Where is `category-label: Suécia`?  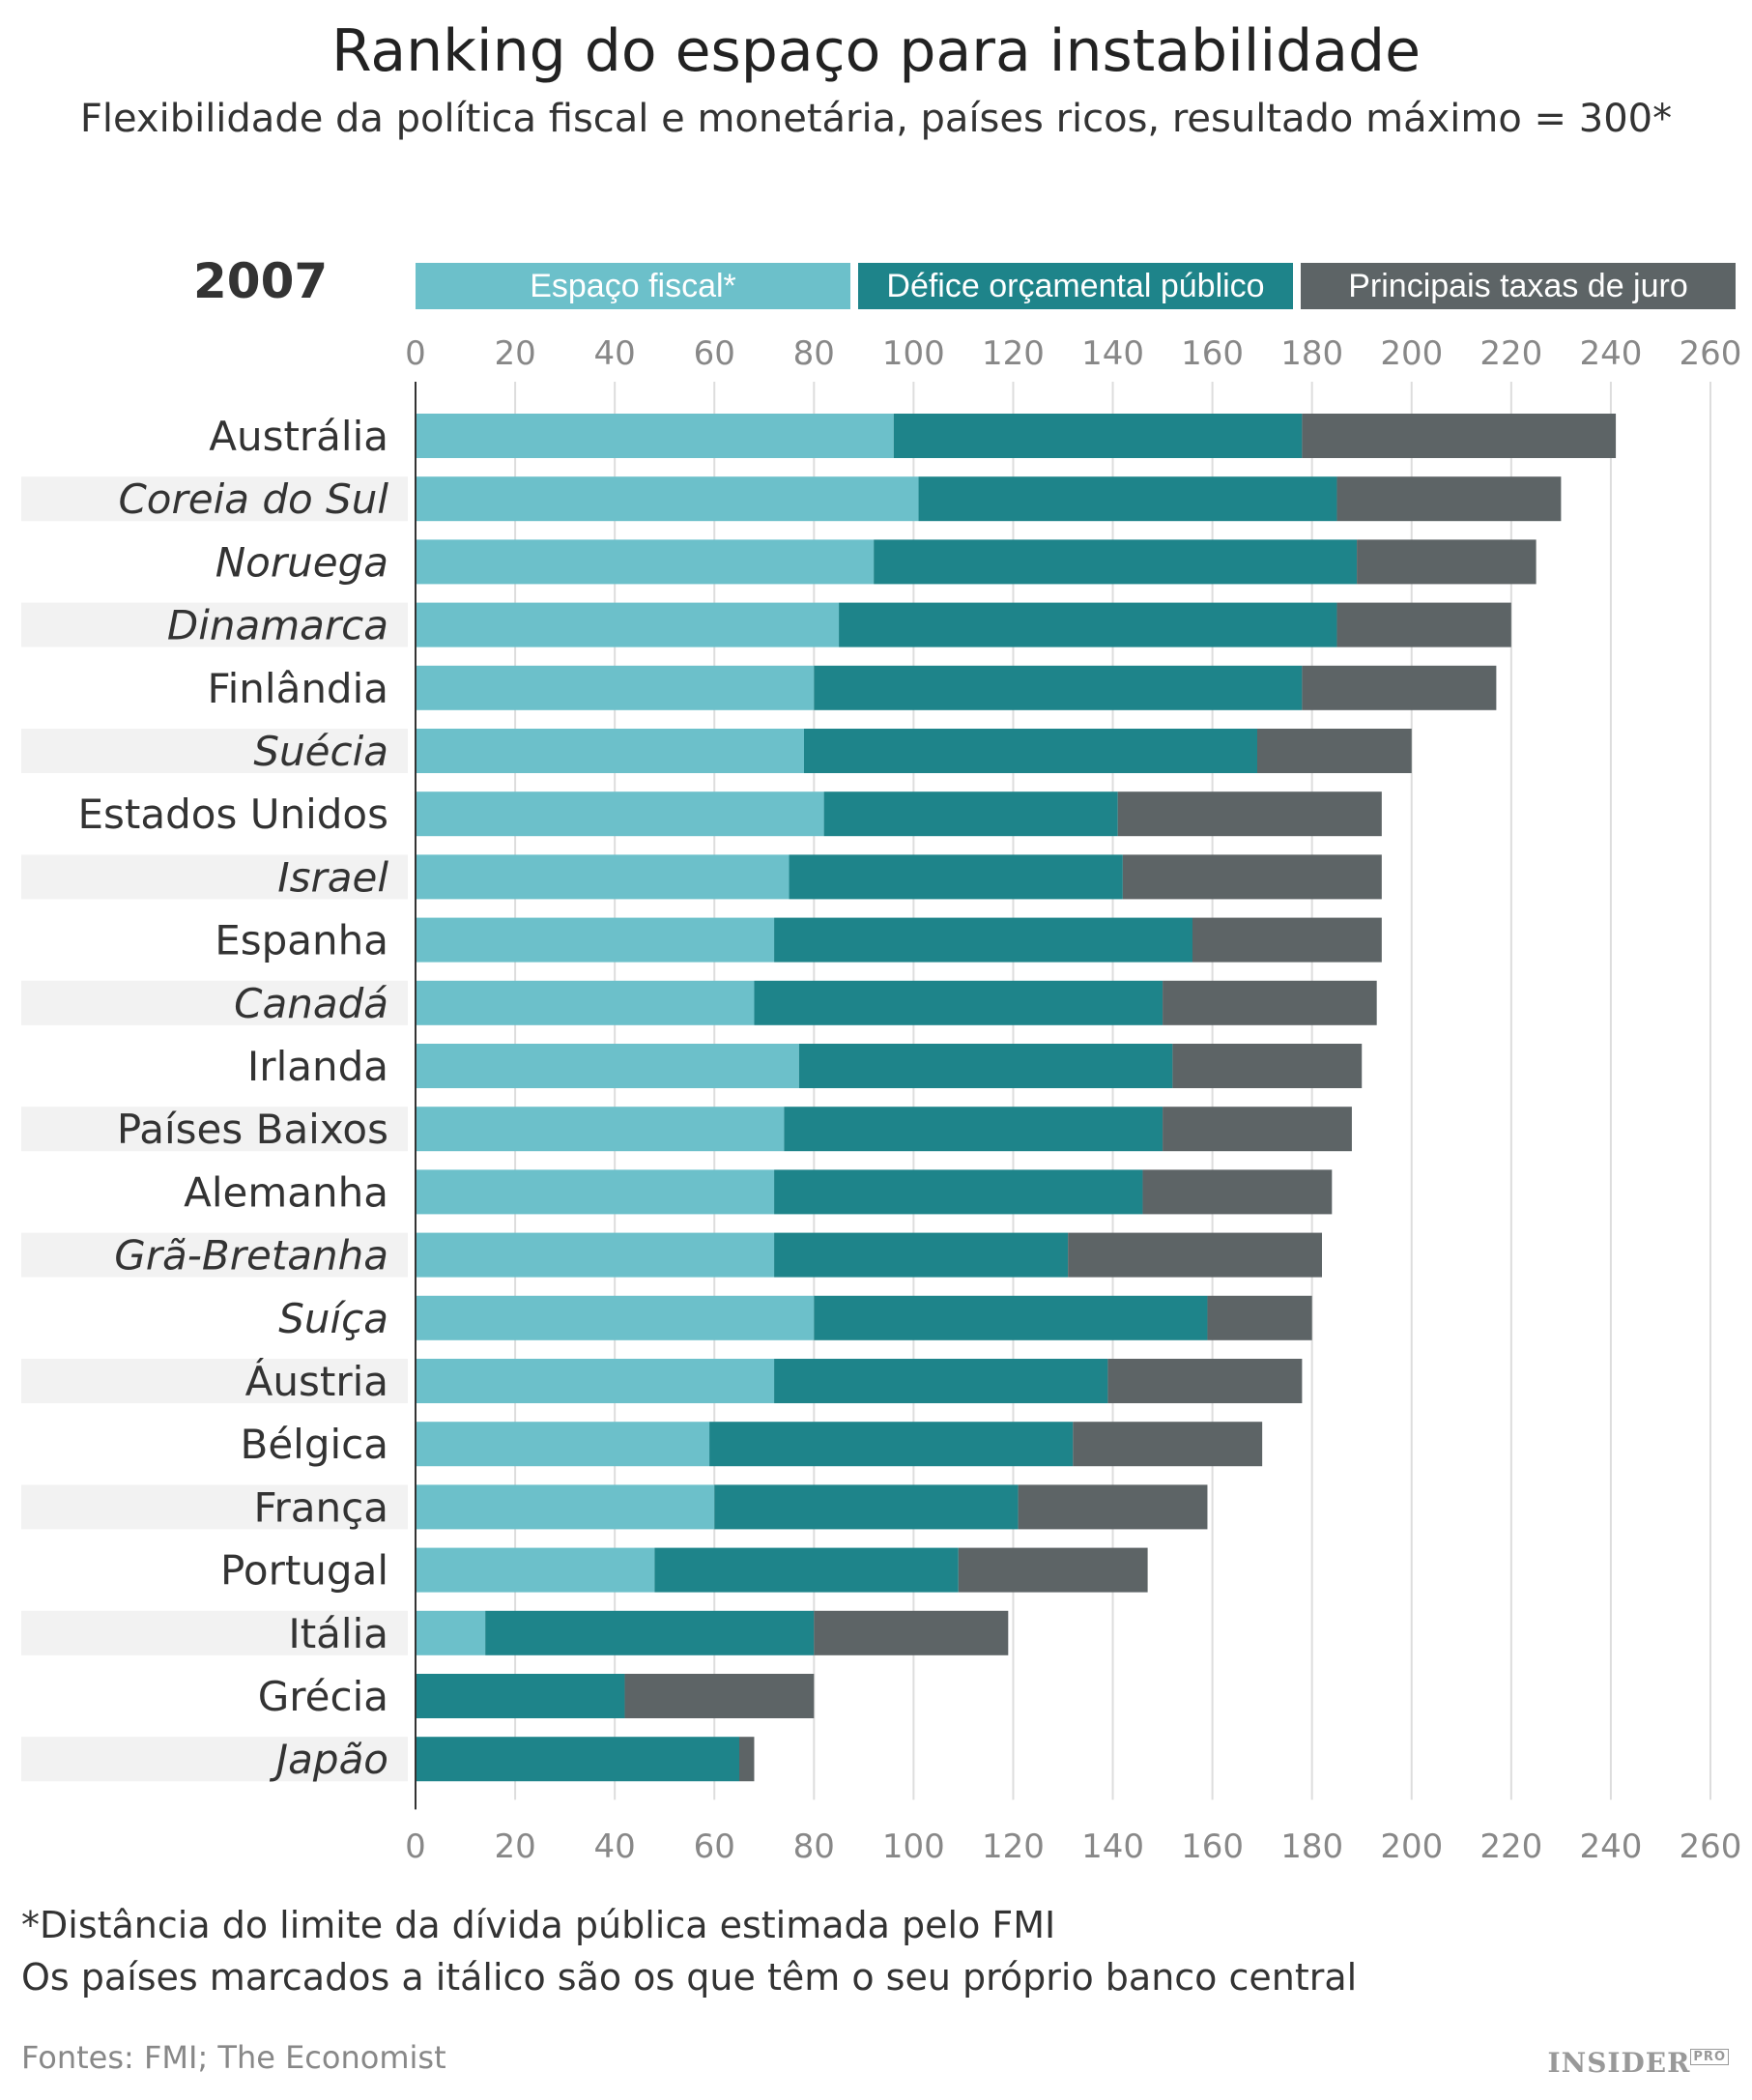 category-label: Suécia is located at coordinates (320, 751).